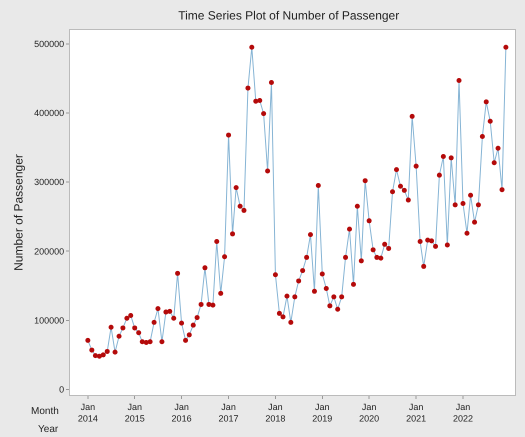 This screenshot has width=525, height=437. Describe the element at coordinates (289, 15) in the screenshot. I see `chart-title: Time Series Plot of Number of Passenger` at that location.